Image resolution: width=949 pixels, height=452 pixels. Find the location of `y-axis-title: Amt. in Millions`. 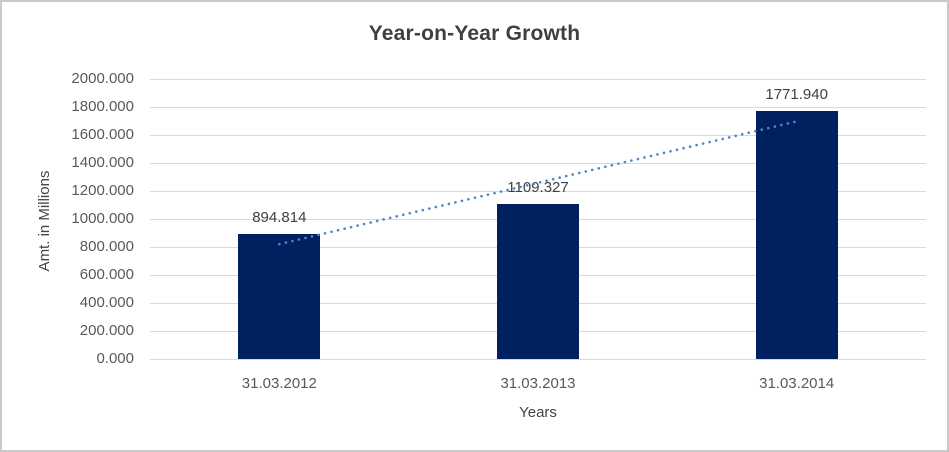

y-axis-title: Amt. in Millions is located at coordinates (44, 221).